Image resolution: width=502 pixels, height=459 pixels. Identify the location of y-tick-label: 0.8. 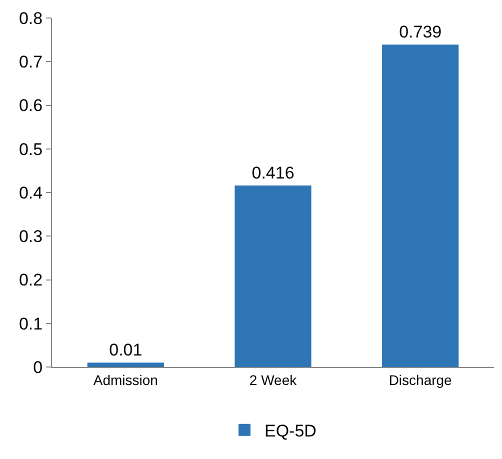
(30, 18).